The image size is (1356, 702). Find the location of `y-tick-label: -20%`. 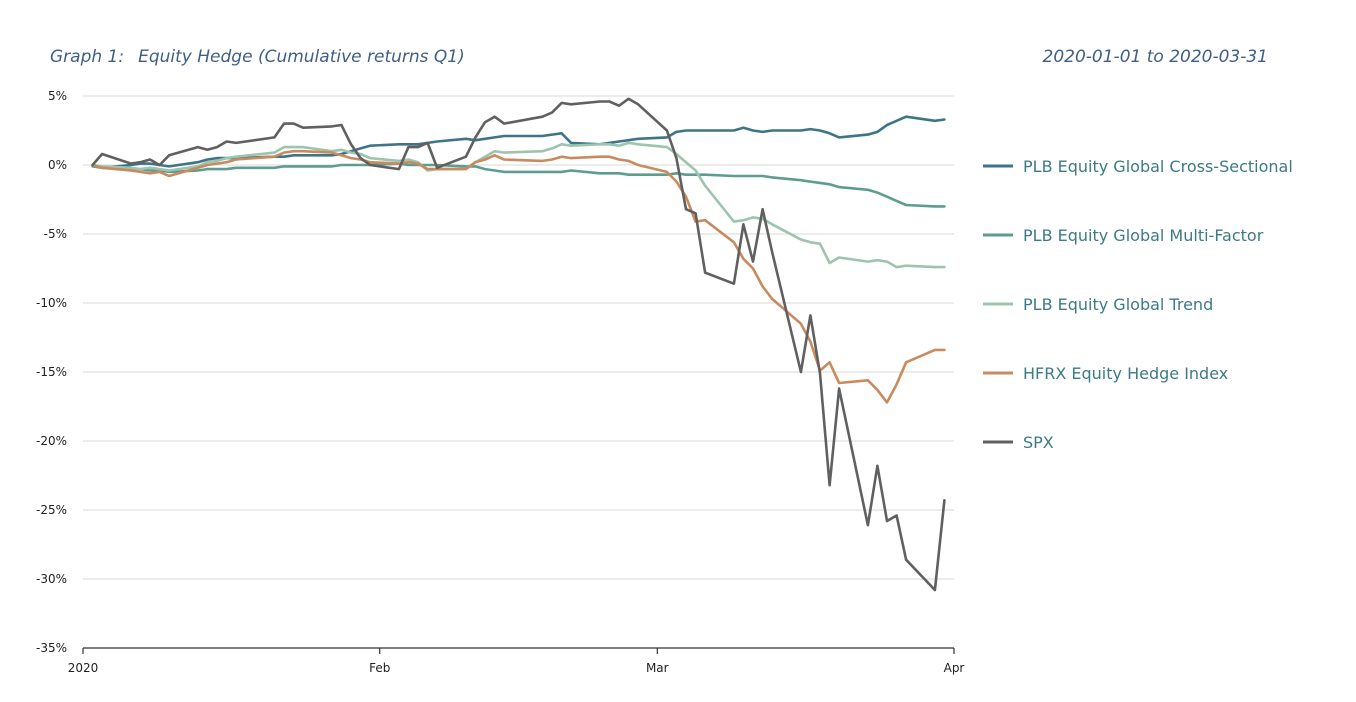

y-tick-label: -20% is located at coordinates (51, 441).